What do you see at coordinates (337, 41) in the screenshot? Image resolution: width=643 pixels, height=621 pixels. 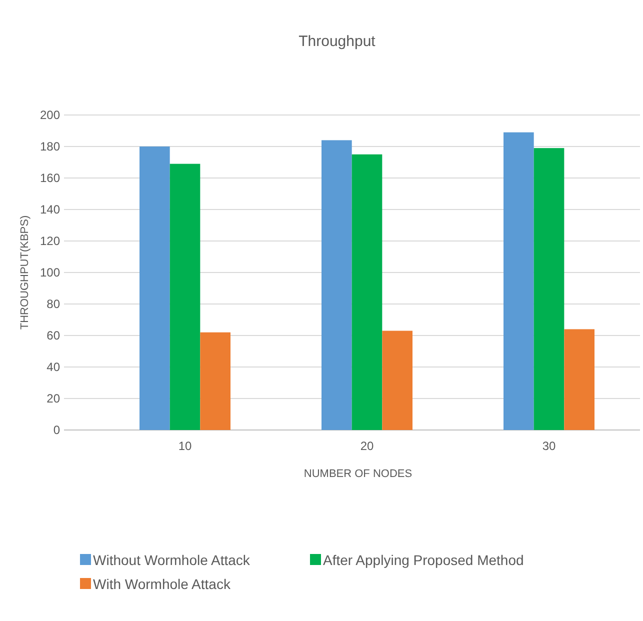 I see `chart-title: Throughput` at bounding box center [337, 41].